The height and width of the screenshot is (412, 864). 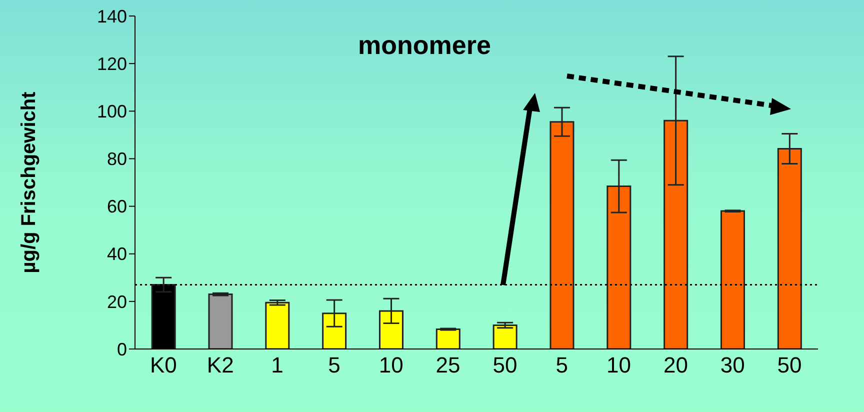 I want to click on y-tick-label: 60, so click(x=116, y=206).